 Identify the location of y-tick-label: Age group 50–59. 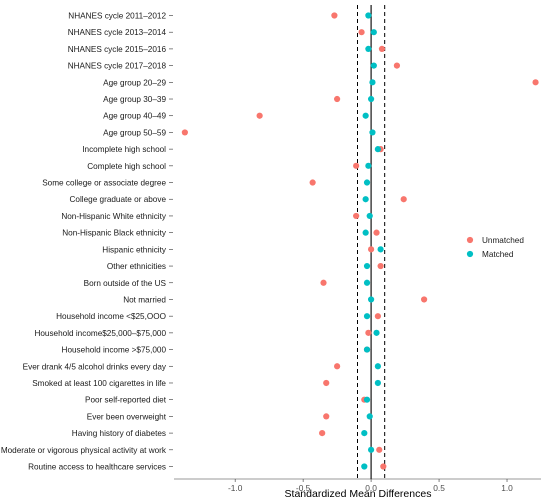
(134, 132).